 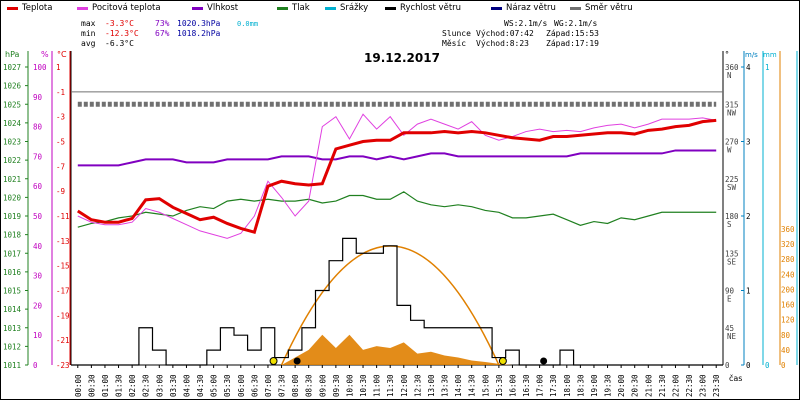 I want to click on stat-sun-rise: Východ:07:42, so click(x=505, y=33).